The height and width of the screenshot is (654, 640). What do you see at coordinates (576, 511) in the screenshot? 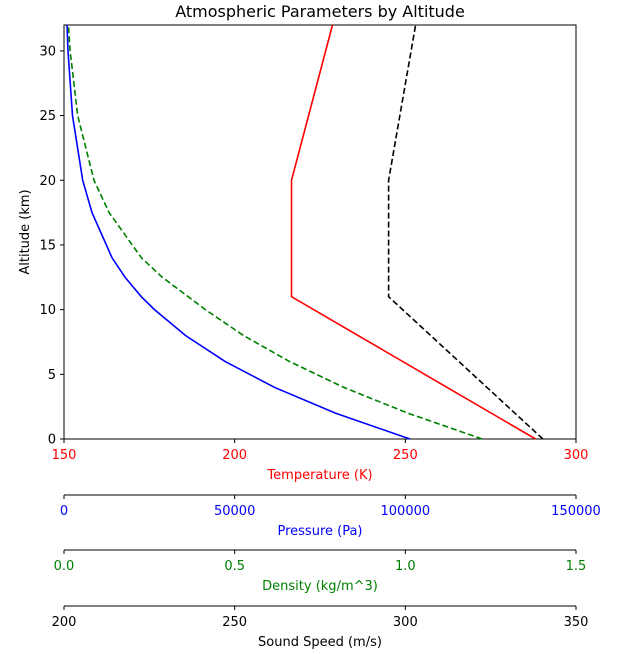
I see `x-tick-label: 150000` at bounding box center [576, 511].